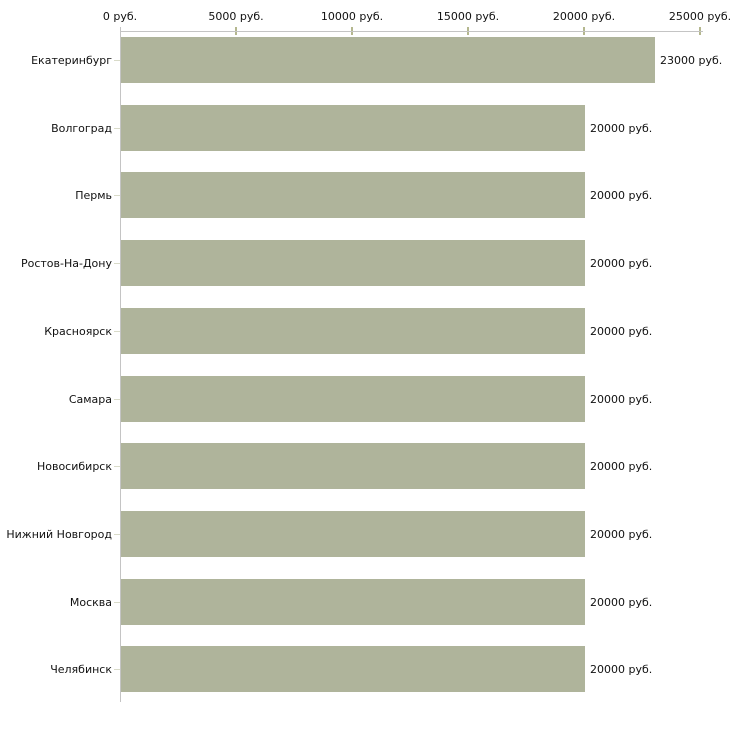 This screenshot has width=730, height=730. I want to click on category-label: Нижний Новгород, so click(59, 534).